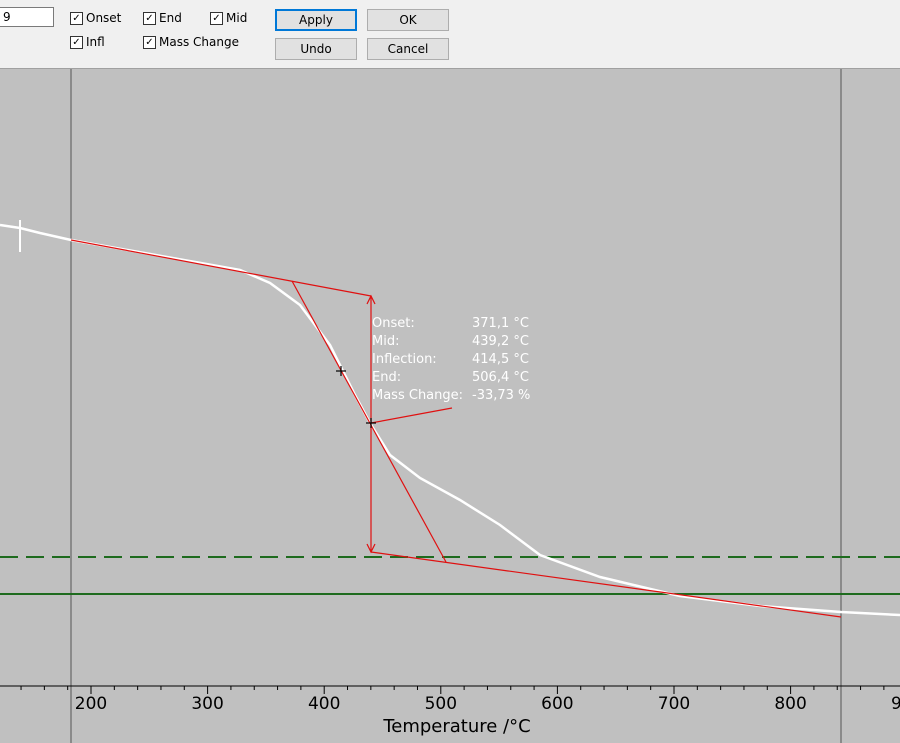 Image resolution: width=900 pixels, height=743 pixels. I want to click on result-label: End:, so click(386, 377).